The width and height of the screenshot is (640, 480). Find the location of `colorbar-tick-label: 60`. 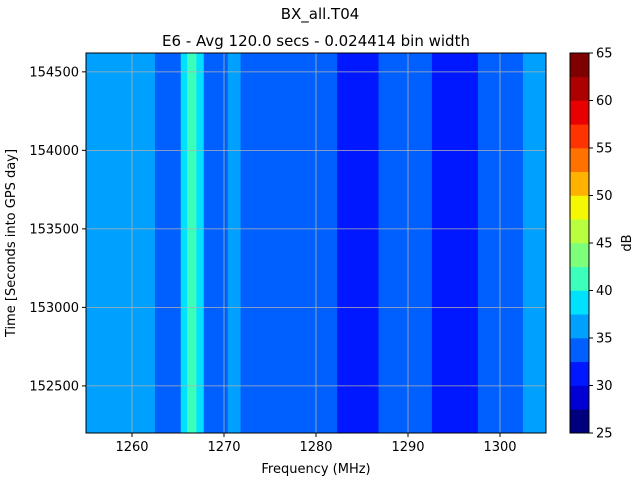

colorbar-tick-label: 60 is located at coordinates (604, 101).